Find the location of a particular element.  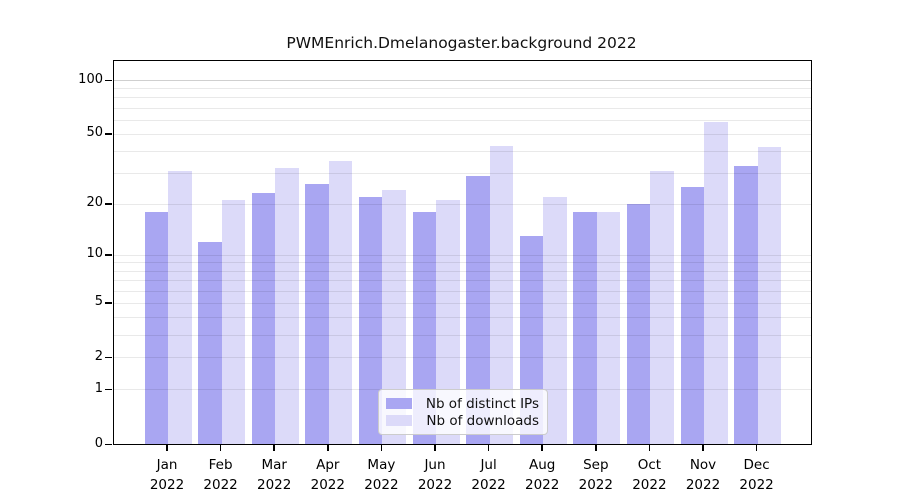

bar-ips-jan is located at coordinates (156, 327).